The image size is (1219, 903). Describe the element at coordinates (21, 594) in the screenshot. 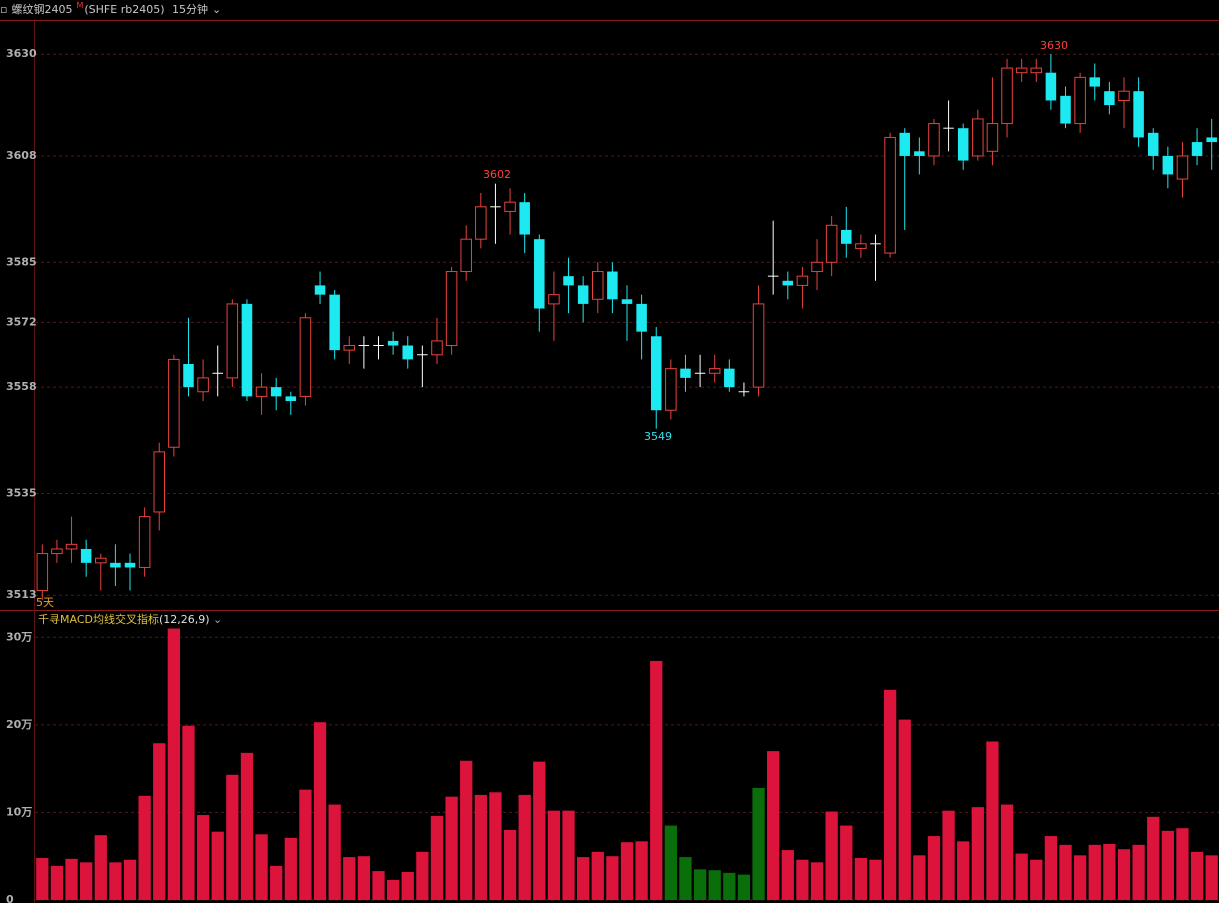

I see `y-tick-label: 3513` at that location.